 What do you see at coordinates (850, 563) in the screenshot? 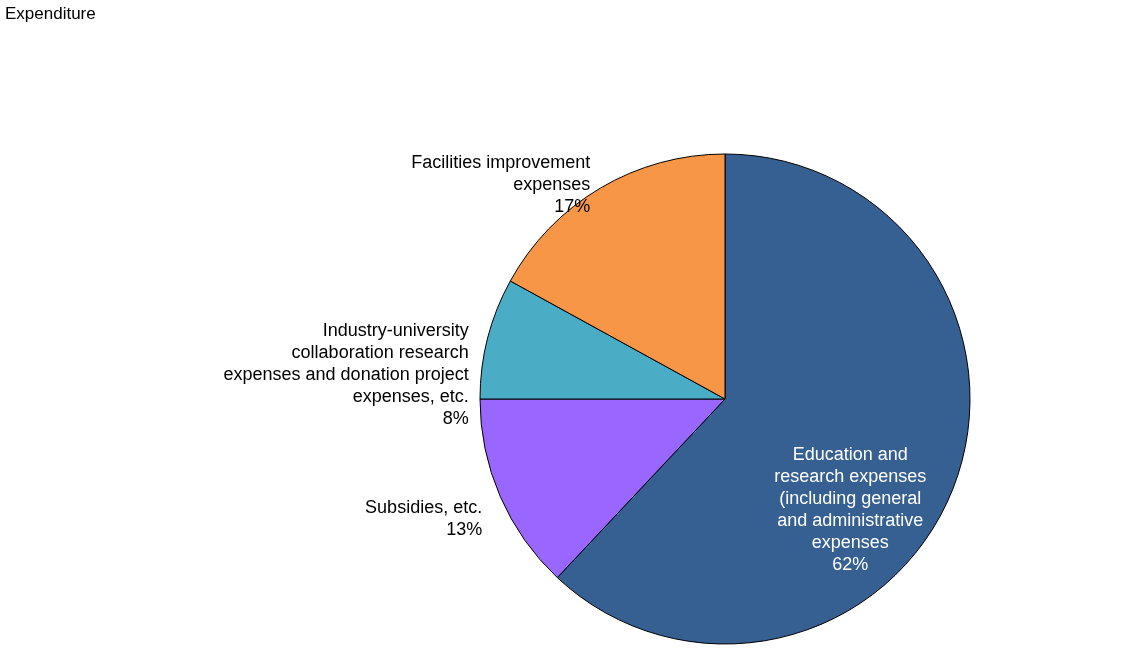
I see `data-label: 62%` at bounding box center [850, 563].